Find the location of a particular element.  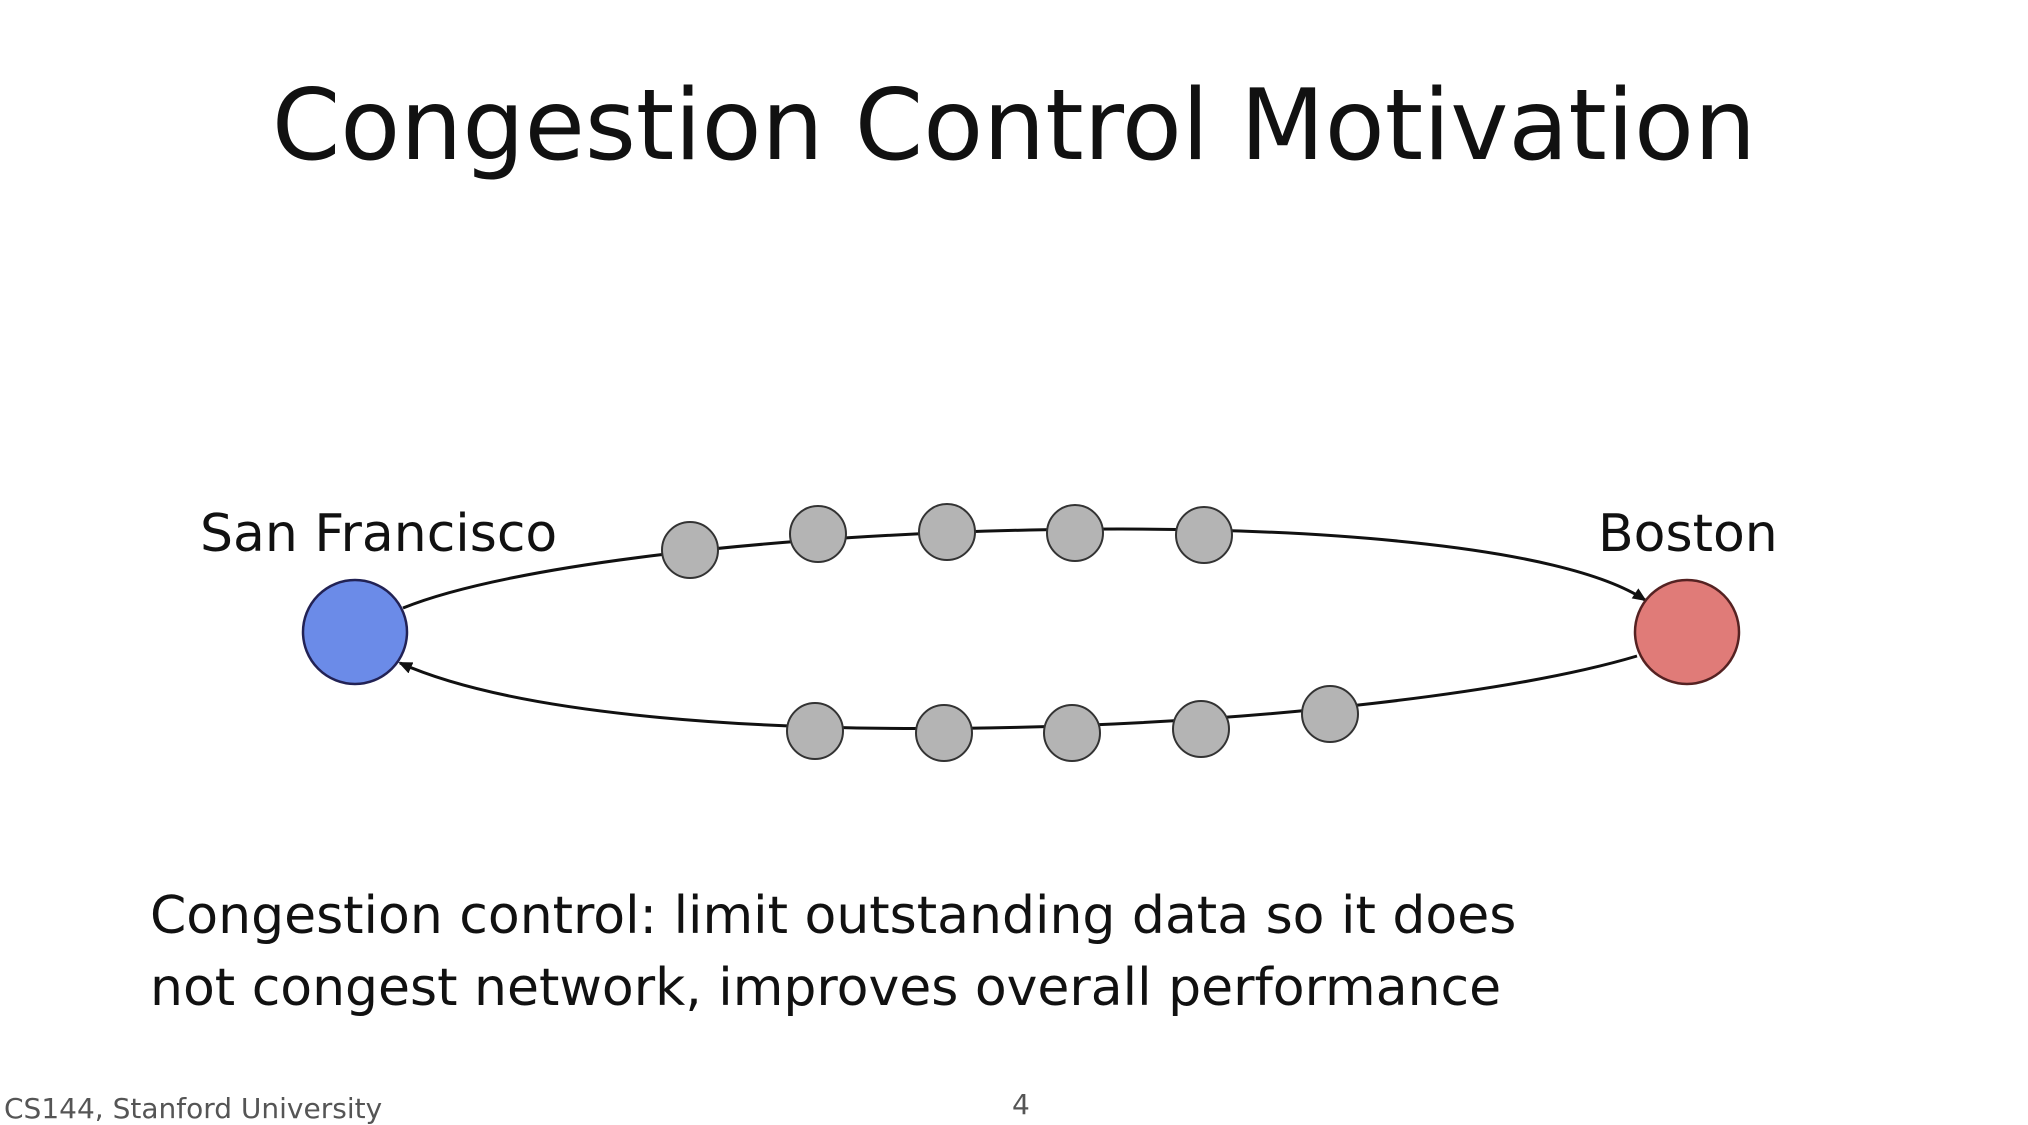

san-francisco-node is located at coordinates (355, 632).